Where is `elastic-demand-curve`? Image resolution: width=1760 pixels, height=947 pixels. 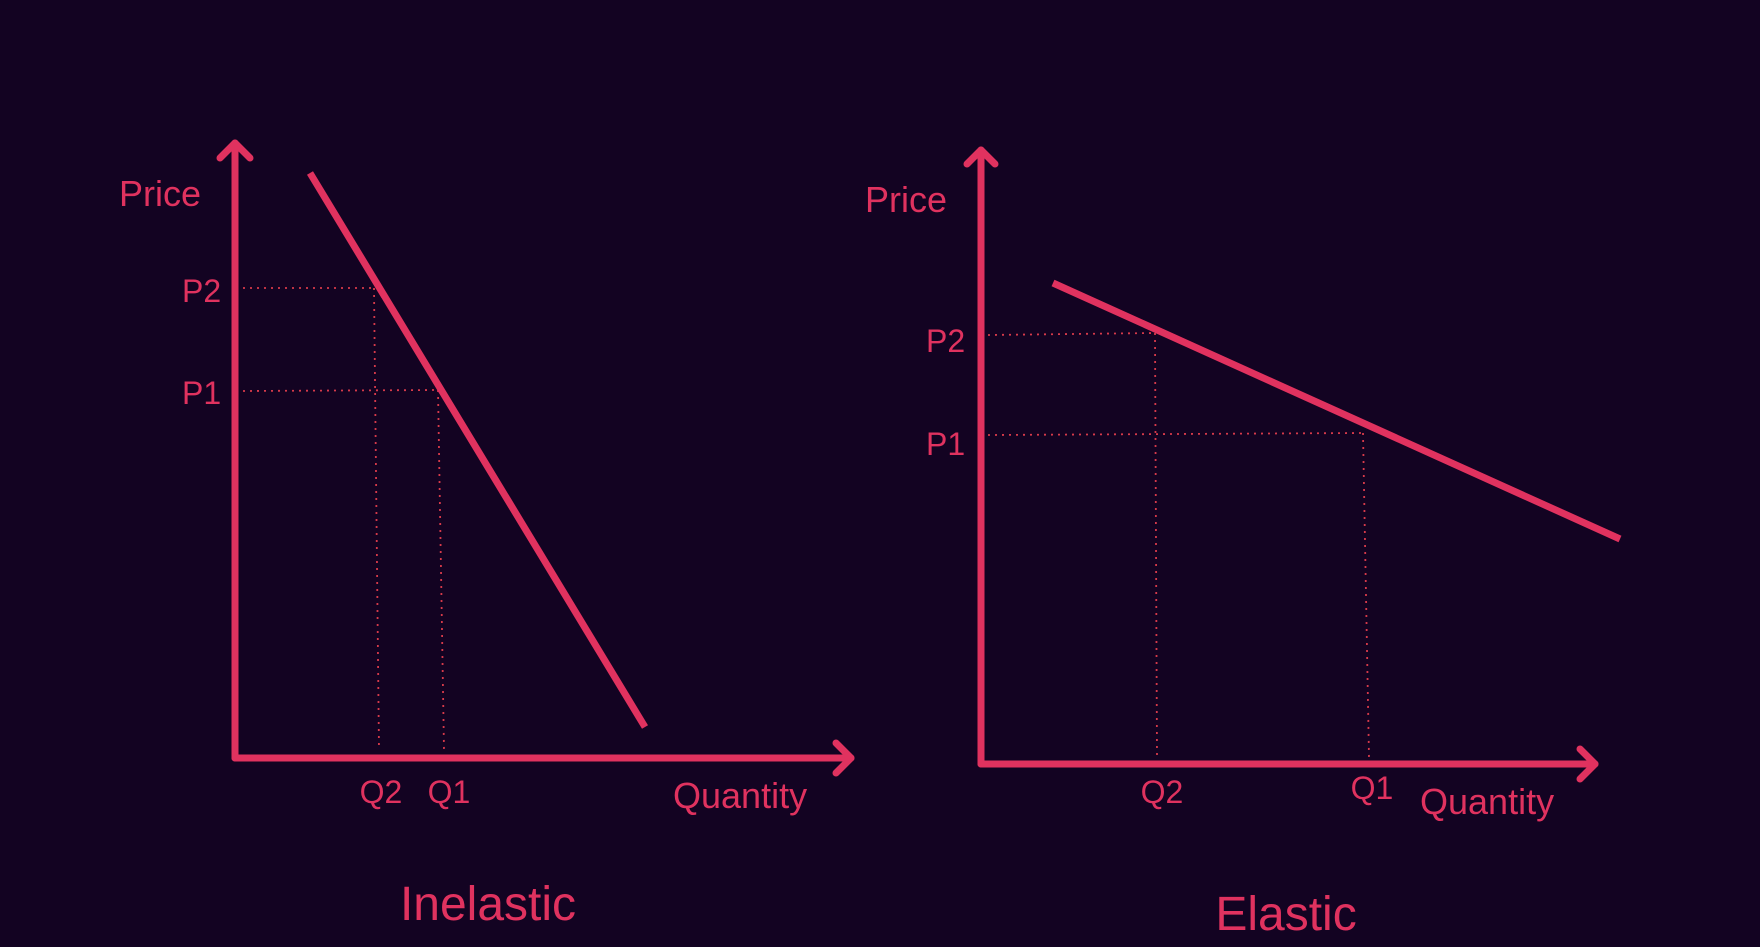 elastic-demand-curve is located at coordinates (1336, 411).